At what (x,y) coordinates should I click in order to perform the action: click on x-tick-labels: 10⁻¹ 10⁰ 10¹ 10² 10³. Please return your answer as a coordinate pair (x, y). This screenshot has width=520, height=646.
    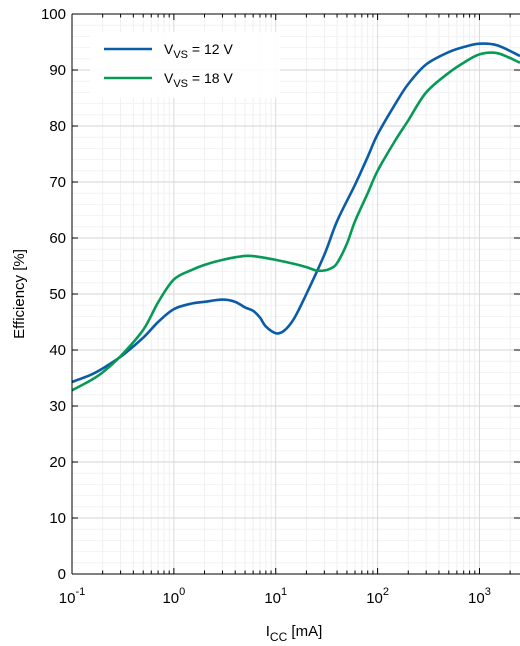
    Looking at the image, I should click on (275, 596).